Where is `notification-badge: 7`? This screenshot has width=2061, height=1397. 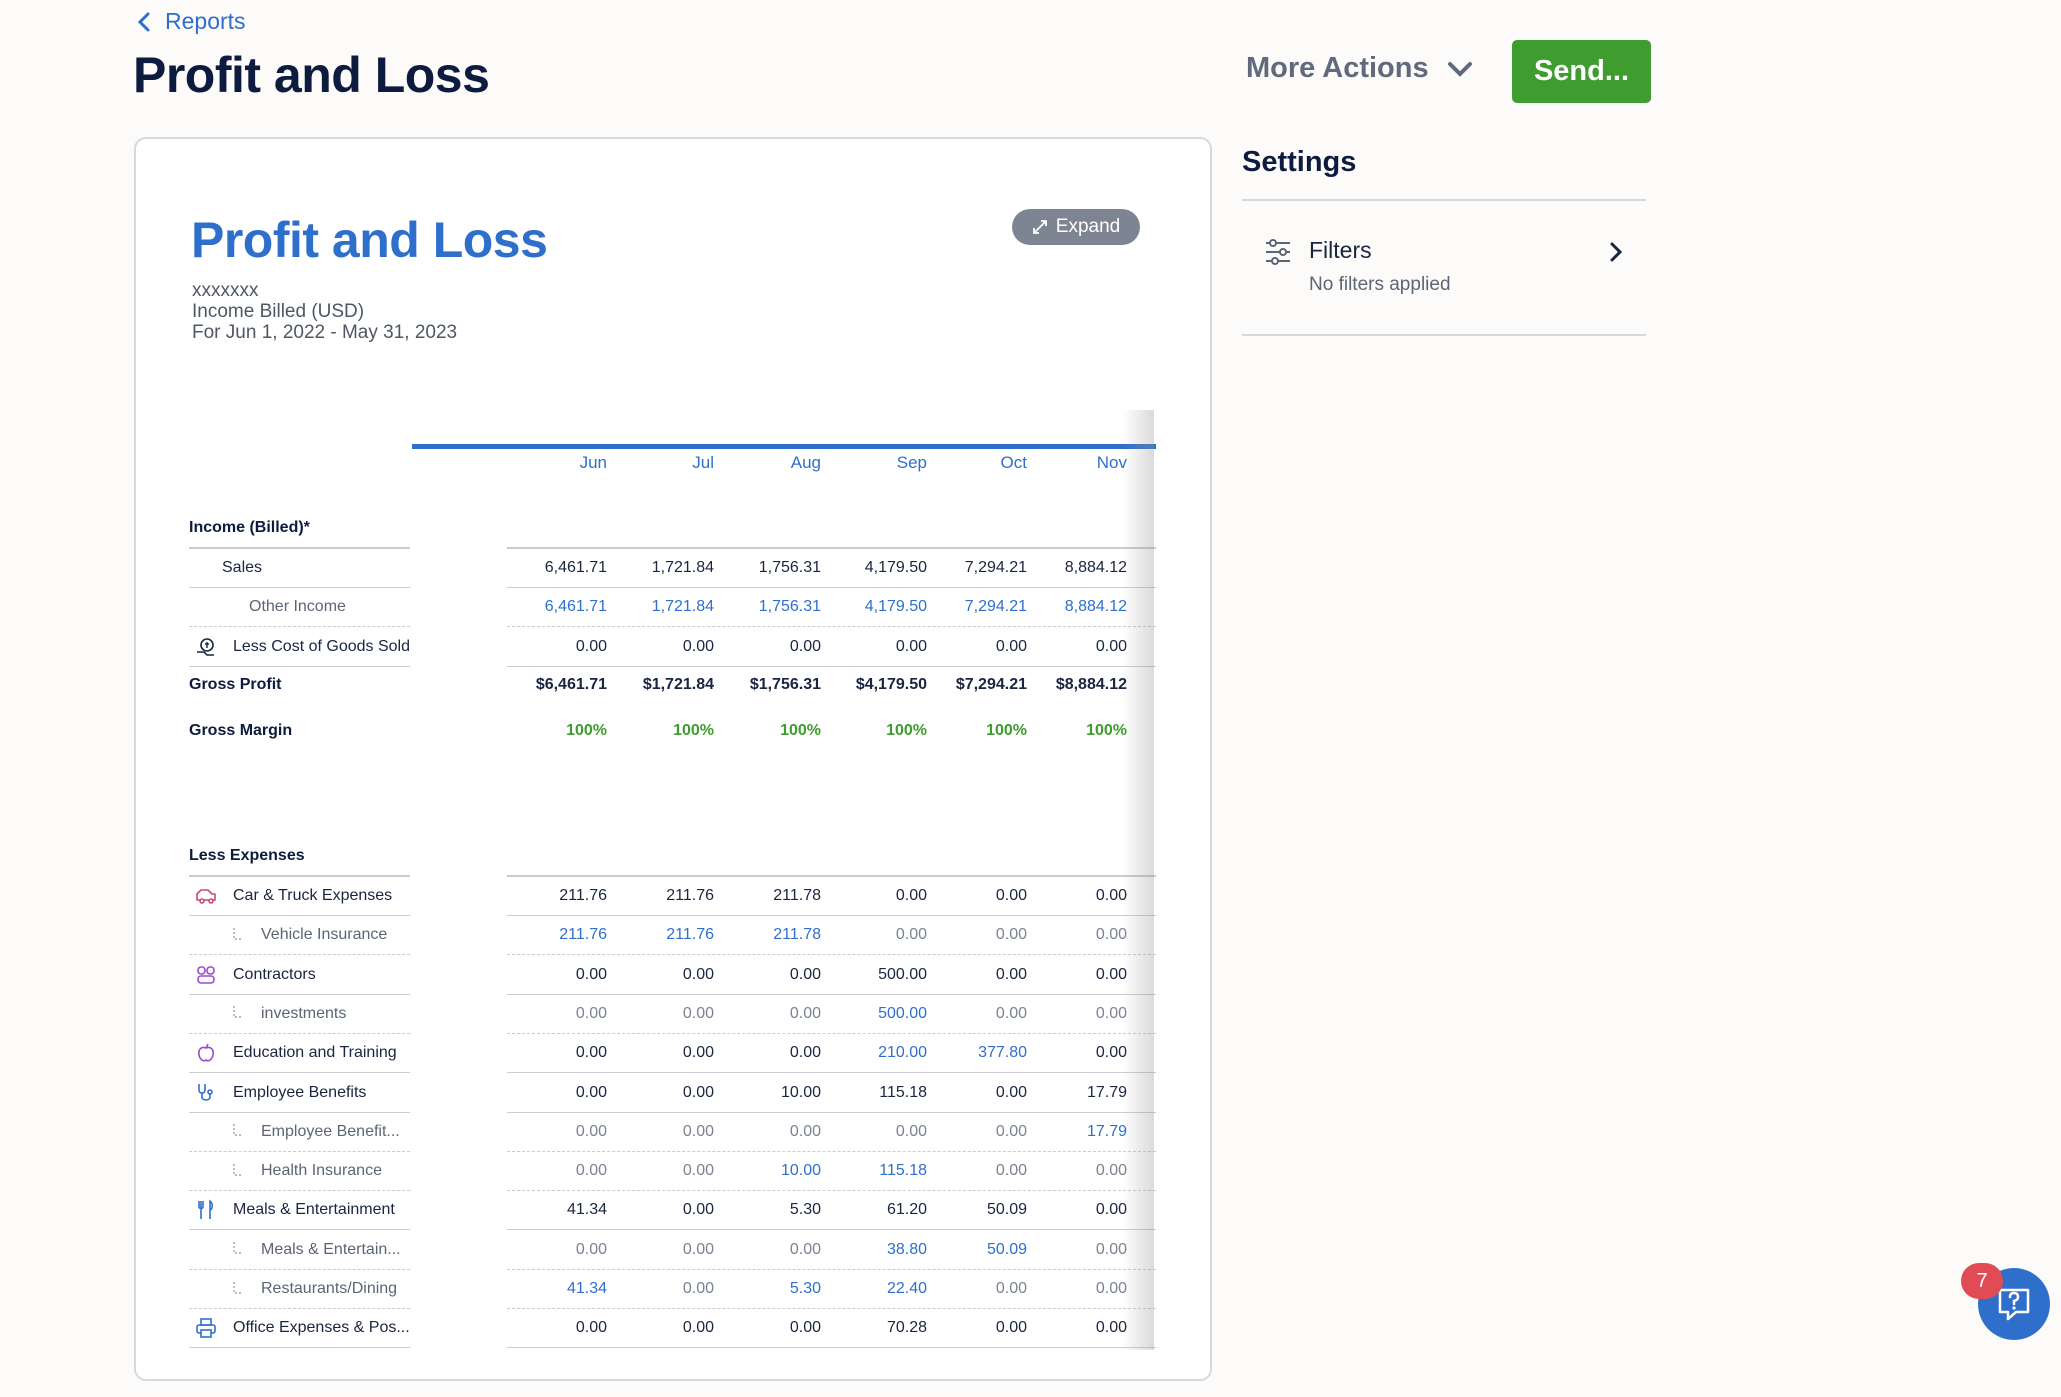 notification-badge: 7 is located at coordinates (1982, 1281).